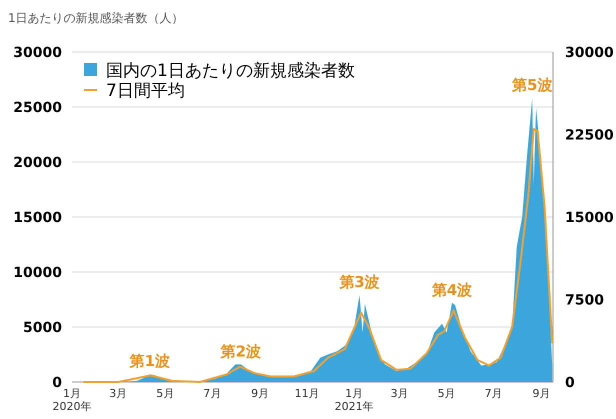 The width and height of the screenshot is (616, 419). I want to click on y-tick-label: 25000, so click(37, 108).